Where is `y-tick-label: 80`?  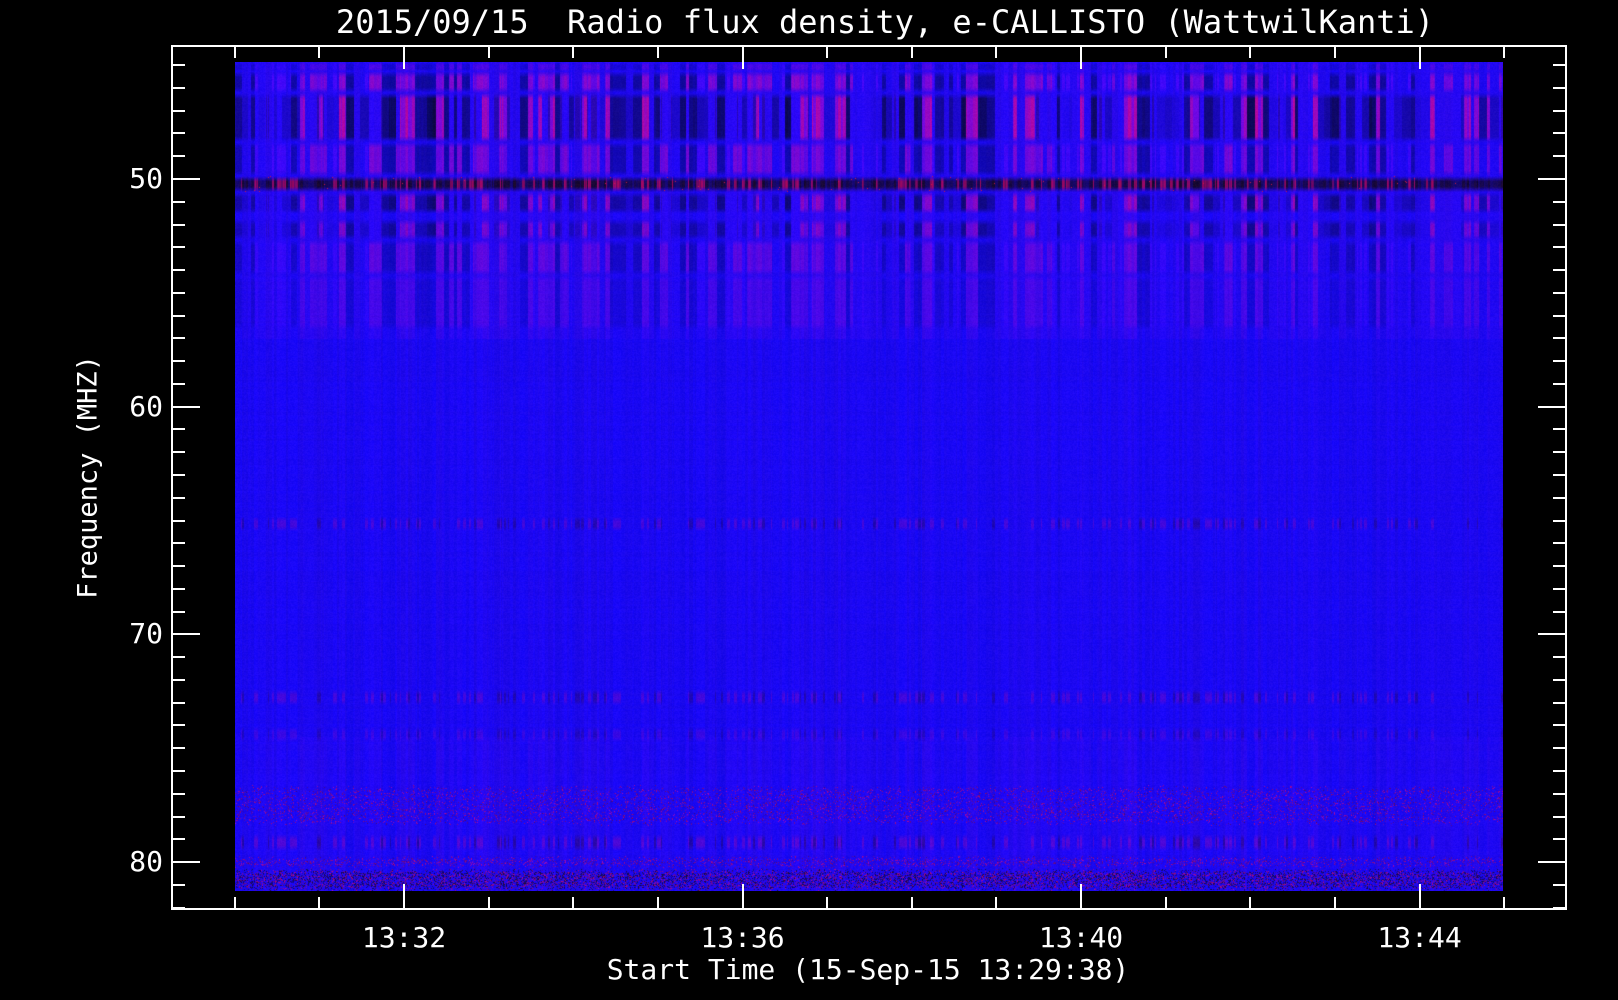
y-tick-label: 80 is located at coordinates (146, 862).